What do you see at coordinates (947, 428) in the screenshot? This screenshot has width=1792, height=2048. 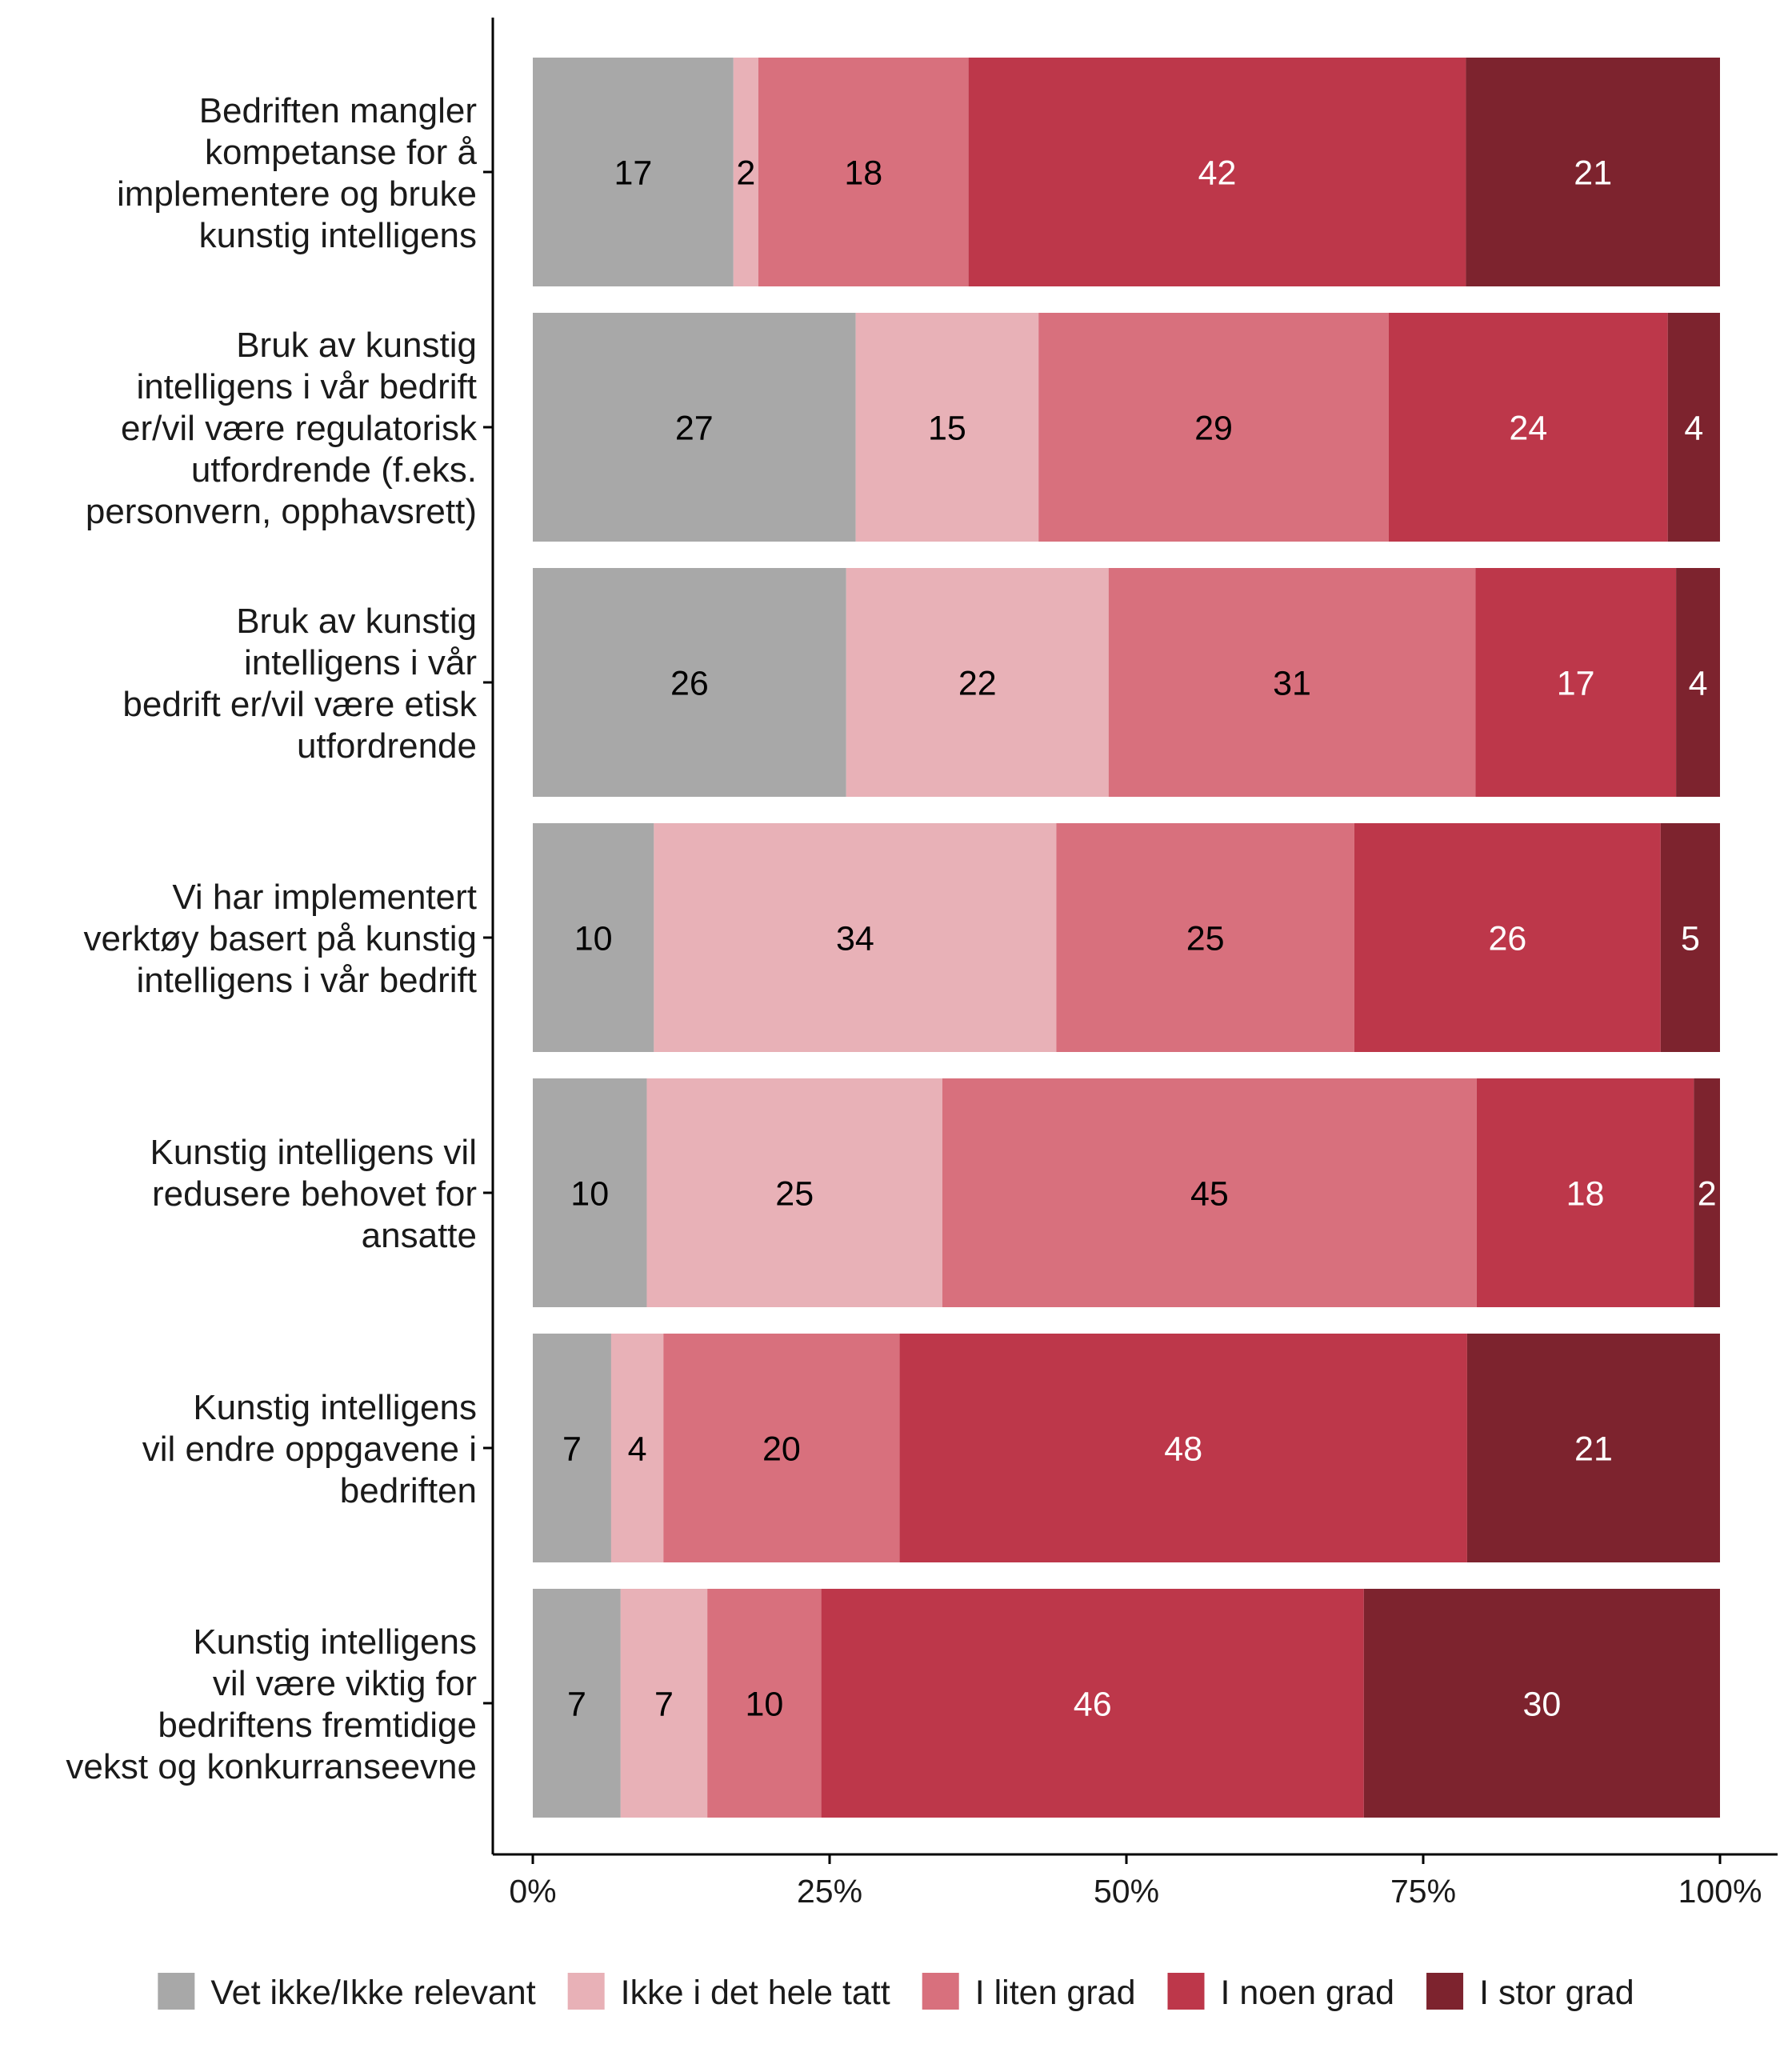 I see `bar-value-label: 15` at bounding box center [947, 428].